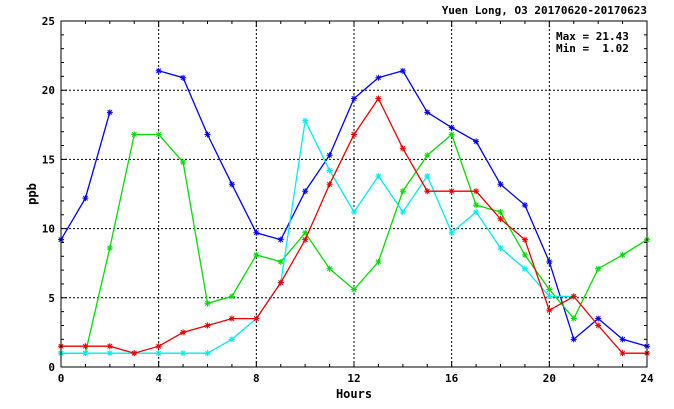  Describe the element at coordinates (48, 21) in the screenshot. I see `y-tick-label: 25` at that location.